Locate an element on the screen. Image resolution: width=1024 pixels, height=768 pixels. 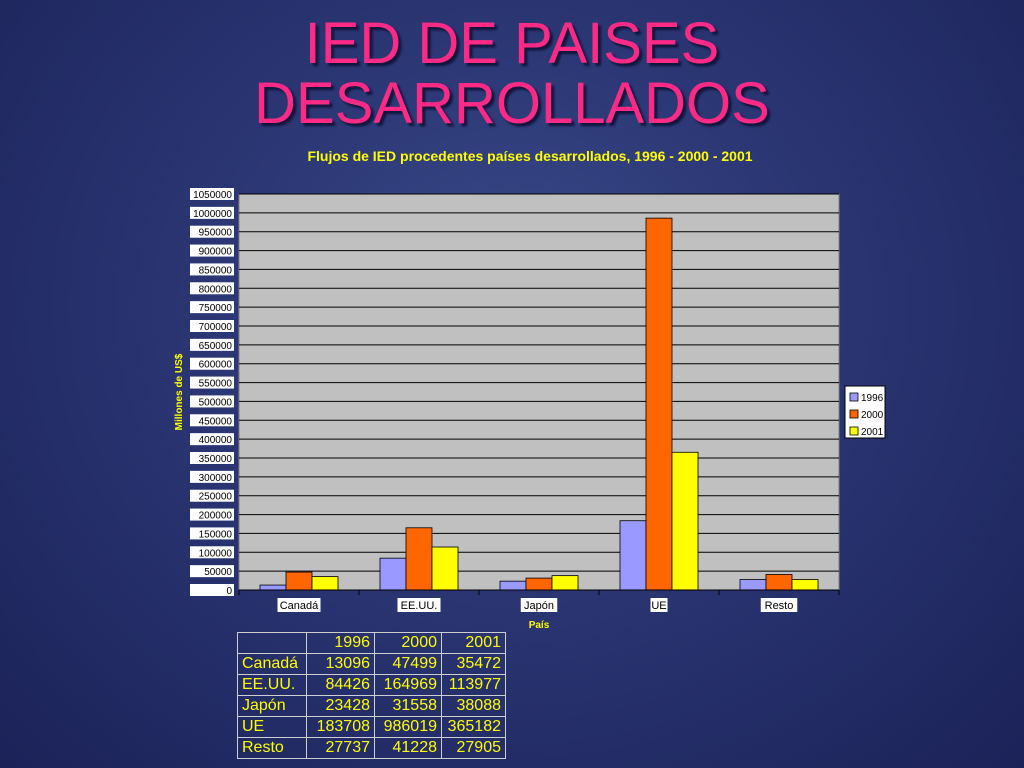
table-cell: 47499 is located at coordinates (408, 664).